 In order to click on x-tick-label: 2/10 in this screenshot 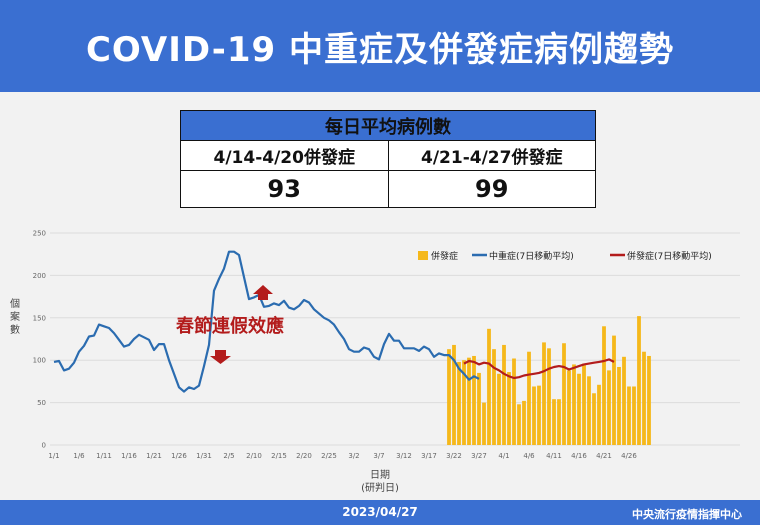, I will do `click(254, 456)`.